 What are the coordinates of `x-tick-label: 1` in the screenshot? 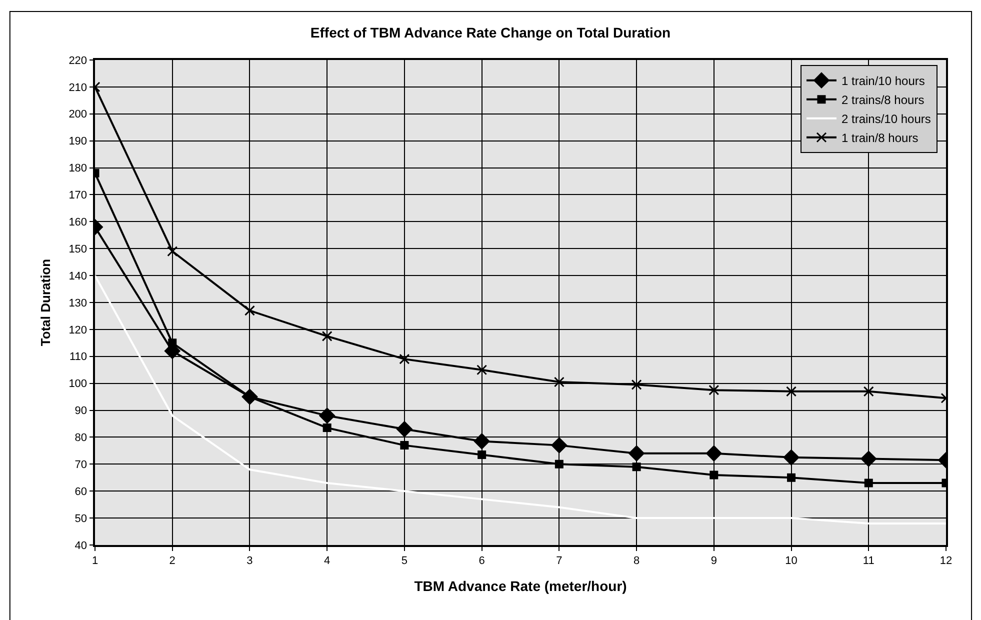 It's located at (95, 560).